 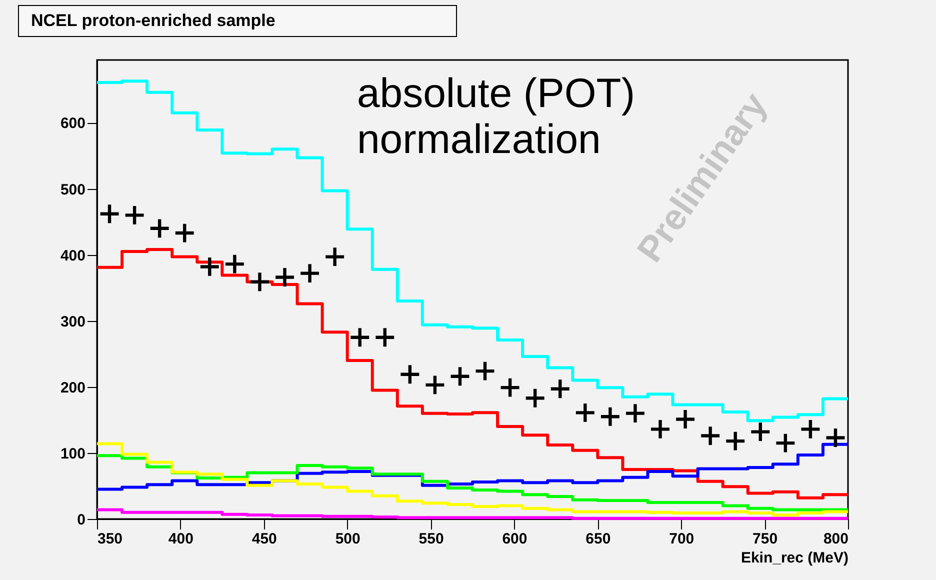 What do you see at coordinates (681, 539) in the screenshot?
I see `x-tick-label: 700` at bounding box center [681, 539].